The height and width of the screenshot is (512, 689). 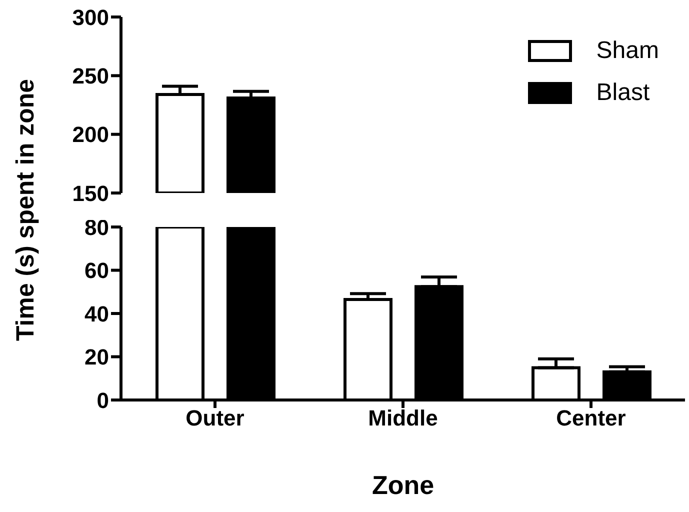 What do you see at coordinates (96, 271) in the screenshot?
I see `y-tick-label: 60` at bounding box center [96, 271].